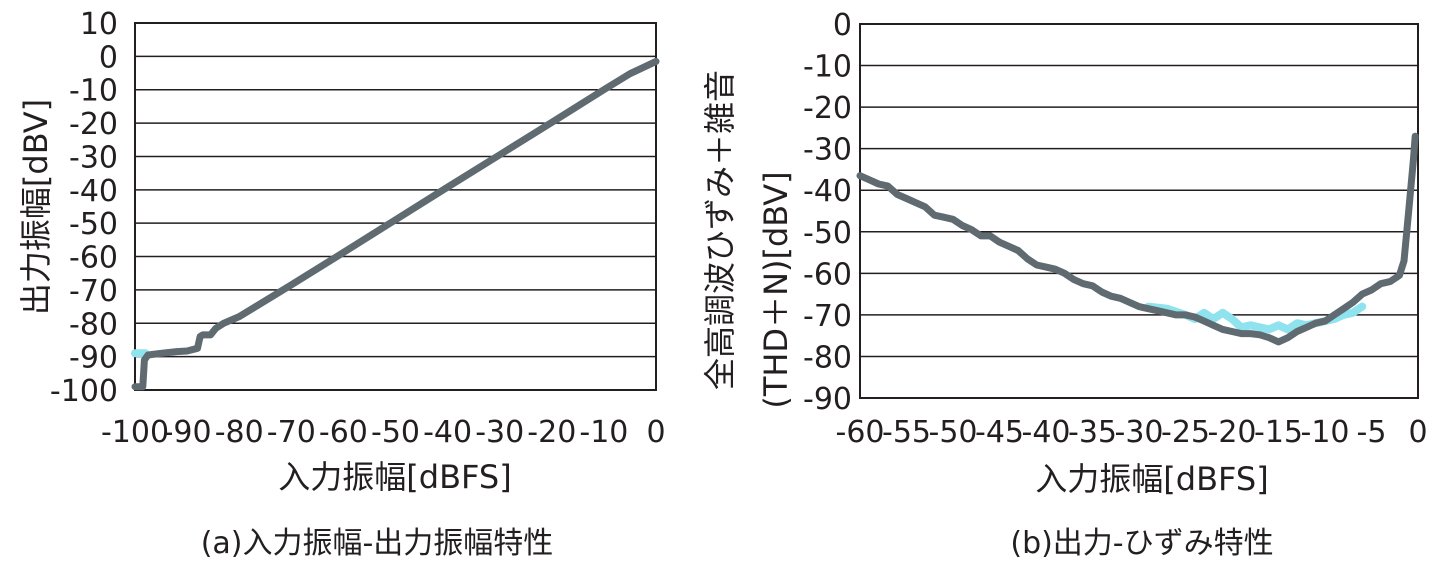 The height and width of the screenshot is (572, 1436). What do you see at coordinates (1185, 432) in the screenshot?
I see `x-tick-label: -25` at bounding box center [1185, 432].